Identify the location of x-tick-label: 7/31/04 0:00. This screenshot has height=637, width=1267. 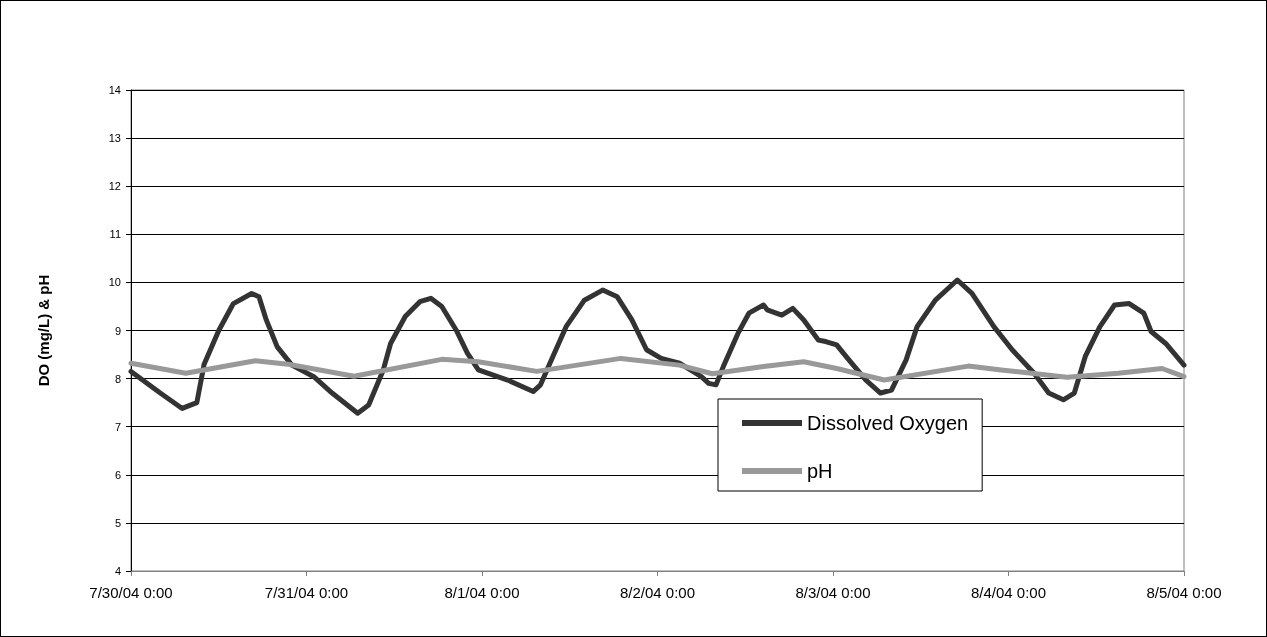
(306, 592).